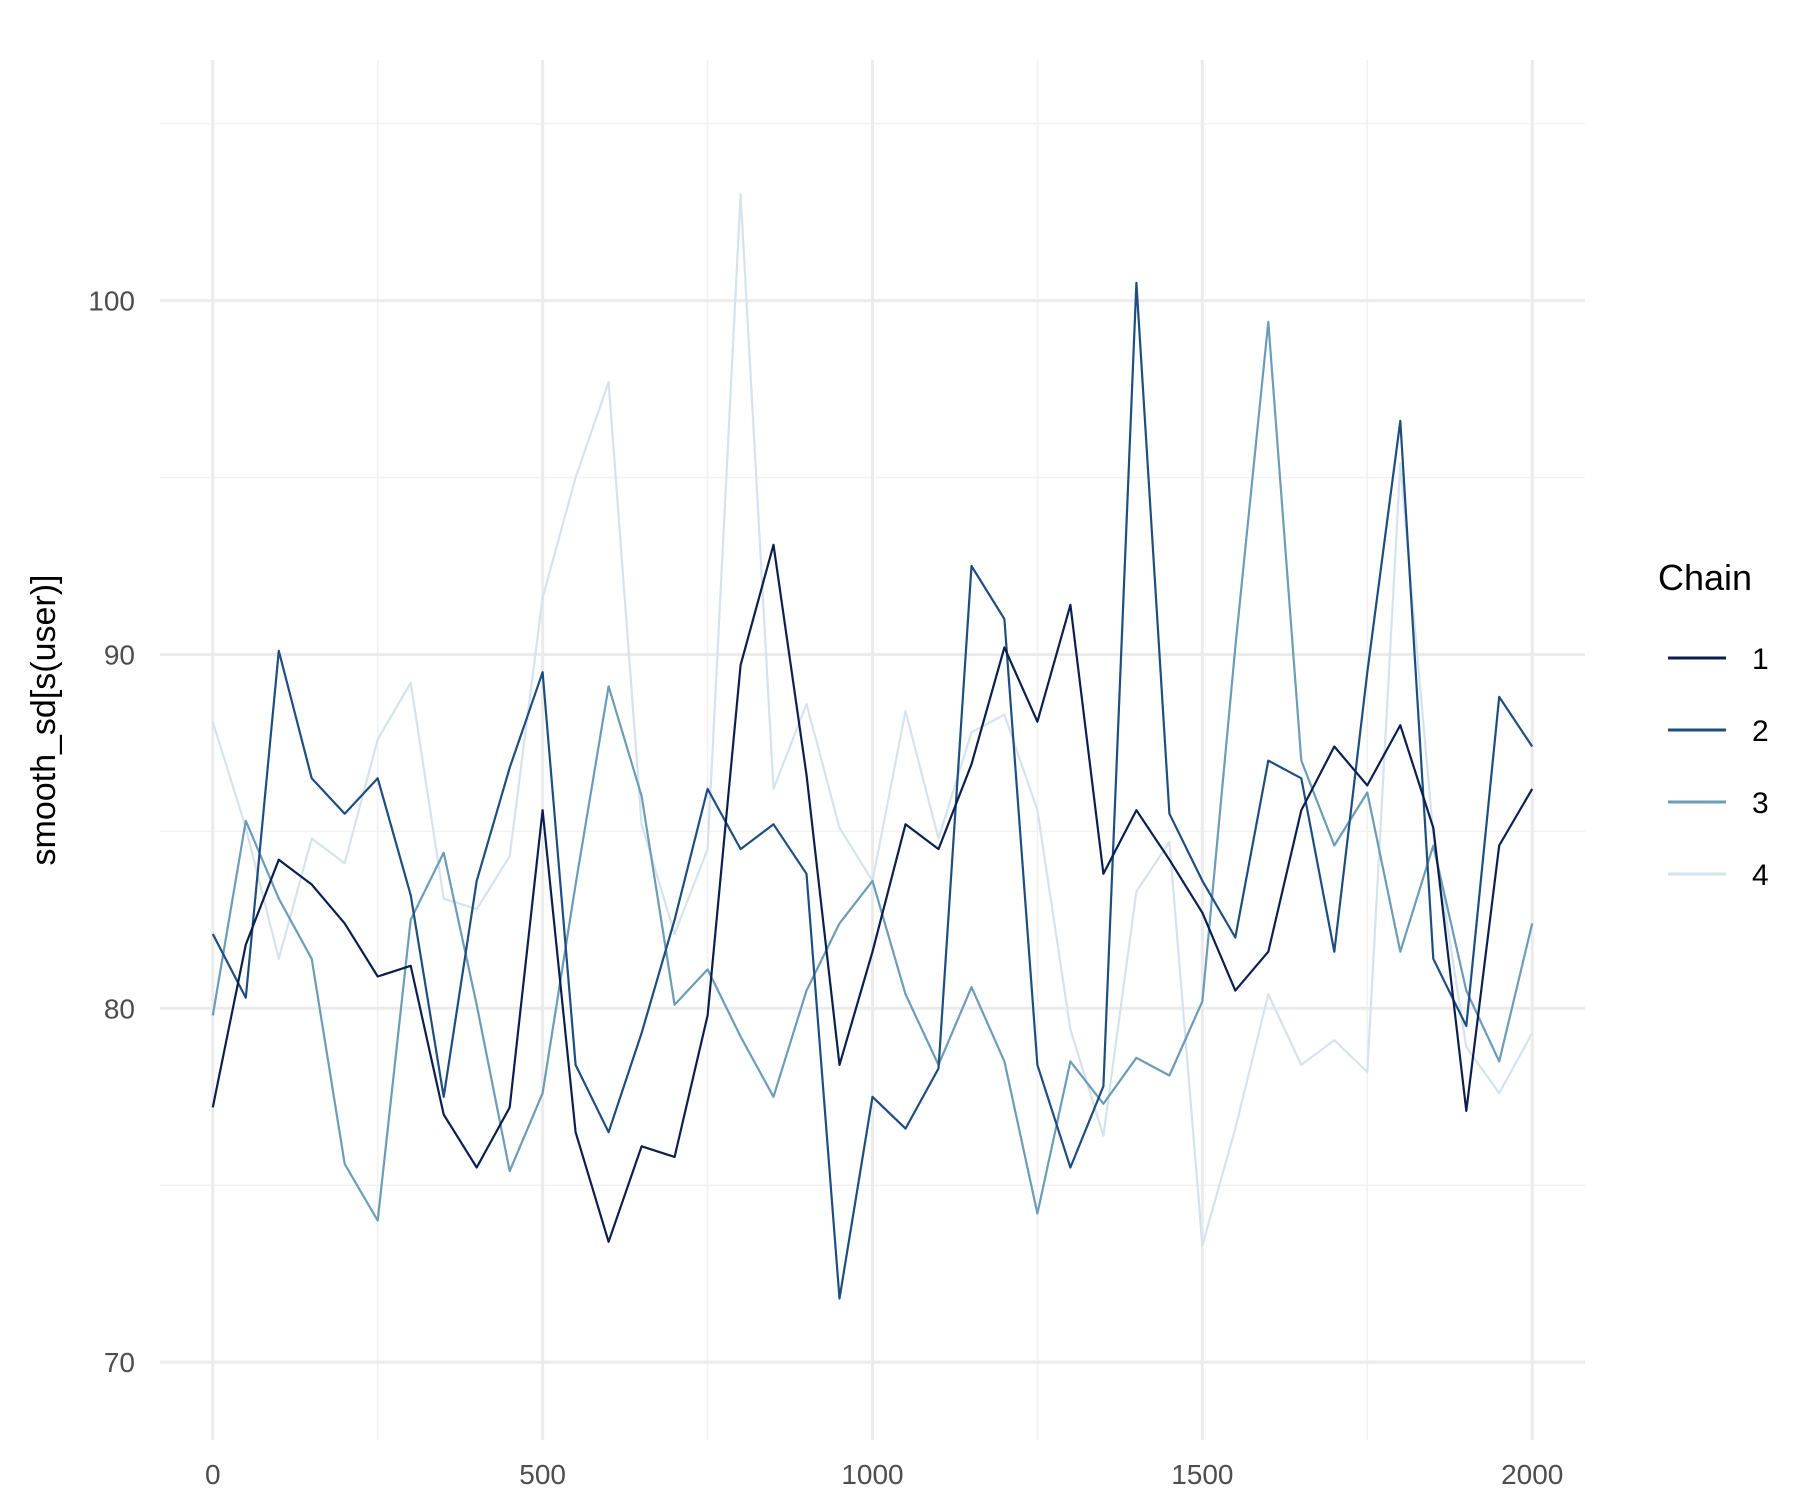 The image size is (1800, 1500). I want to click on legend-label: 2, so click(1760, 731).